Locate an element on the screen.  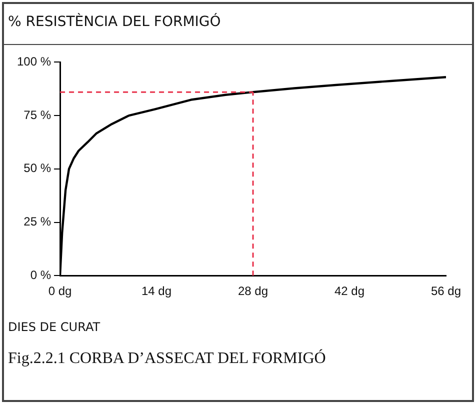
chart-title: % RESISTÈNCIA DEL FORMIGÓ is located at coordinates (114, 22).